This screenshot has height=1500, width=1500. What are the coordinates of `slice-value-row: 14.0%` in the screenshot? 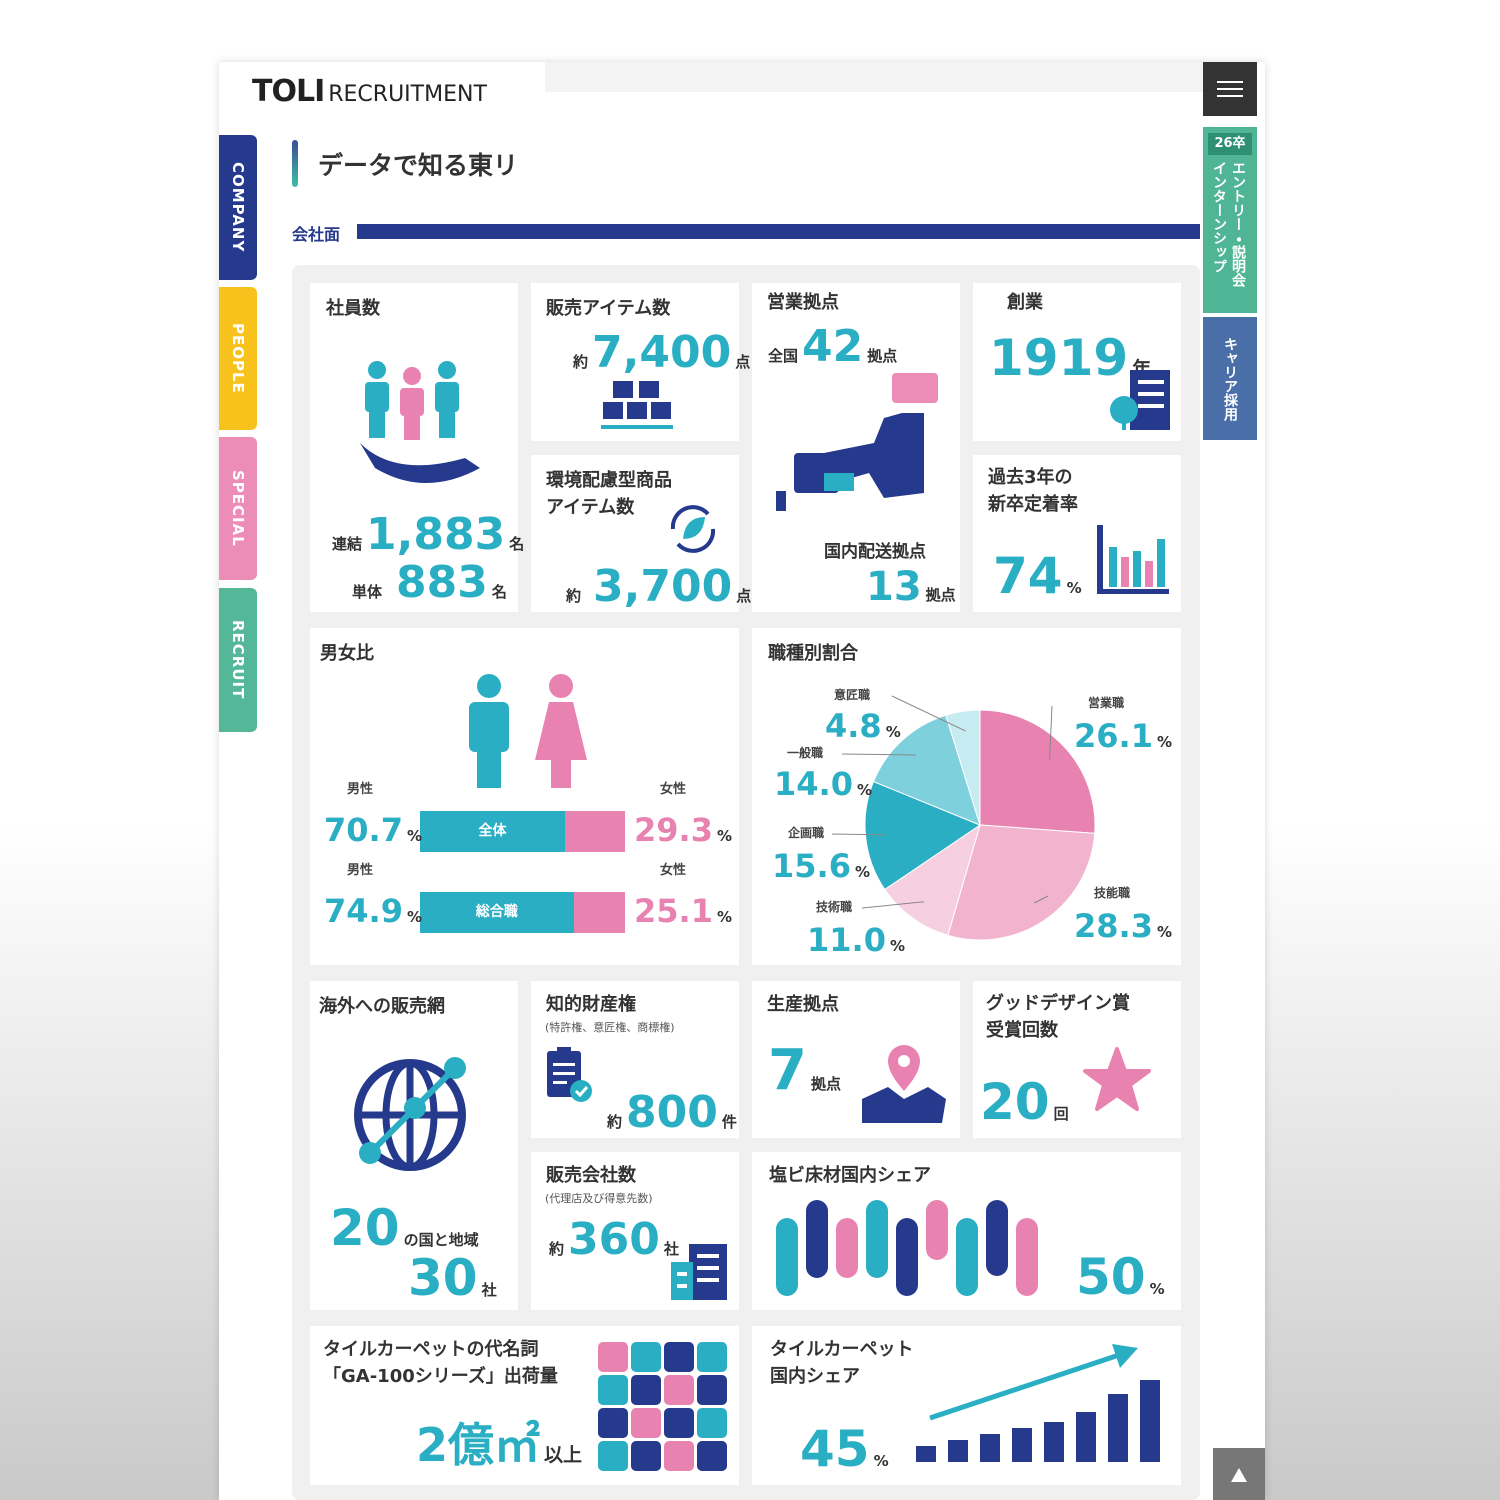 It's located at (823, 784).